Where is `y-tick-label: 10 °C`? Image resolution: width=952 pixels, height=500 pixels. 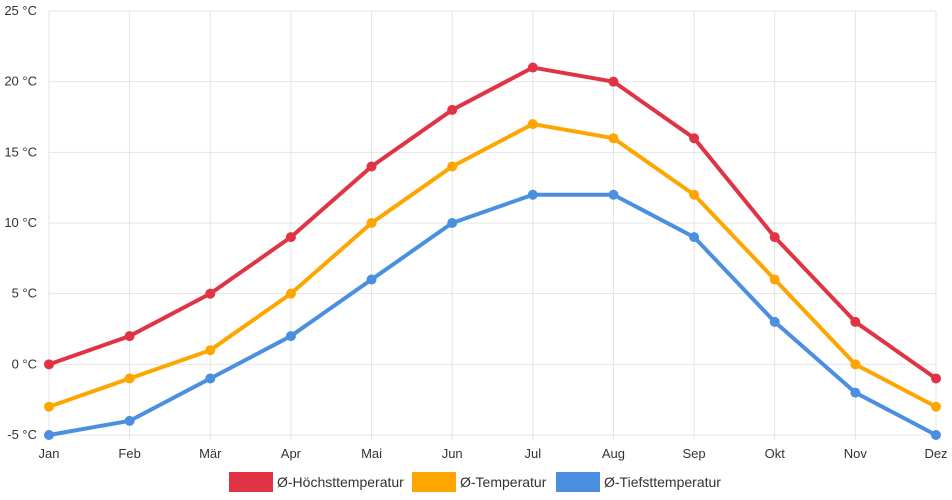 y-tick-label: 10 °C is located at coordinates (20, 222).